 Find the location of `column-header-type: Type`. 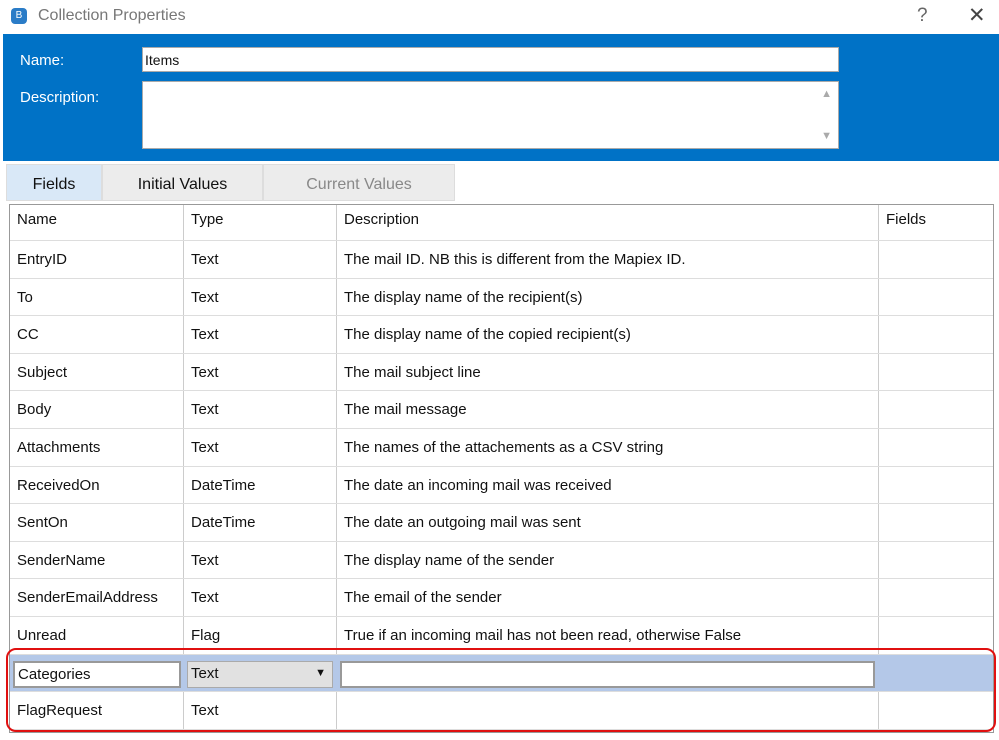

column-header-type: Type is located at coordinates (260, 222).